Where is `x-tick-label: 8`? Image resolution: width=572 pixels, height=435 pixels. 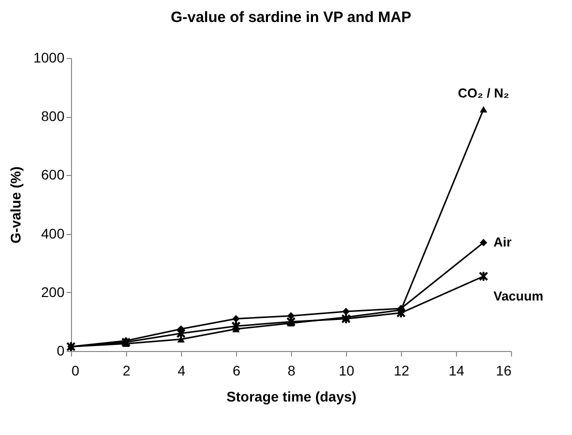 x-tick-label: 8 is located at coordinates (292, 370).